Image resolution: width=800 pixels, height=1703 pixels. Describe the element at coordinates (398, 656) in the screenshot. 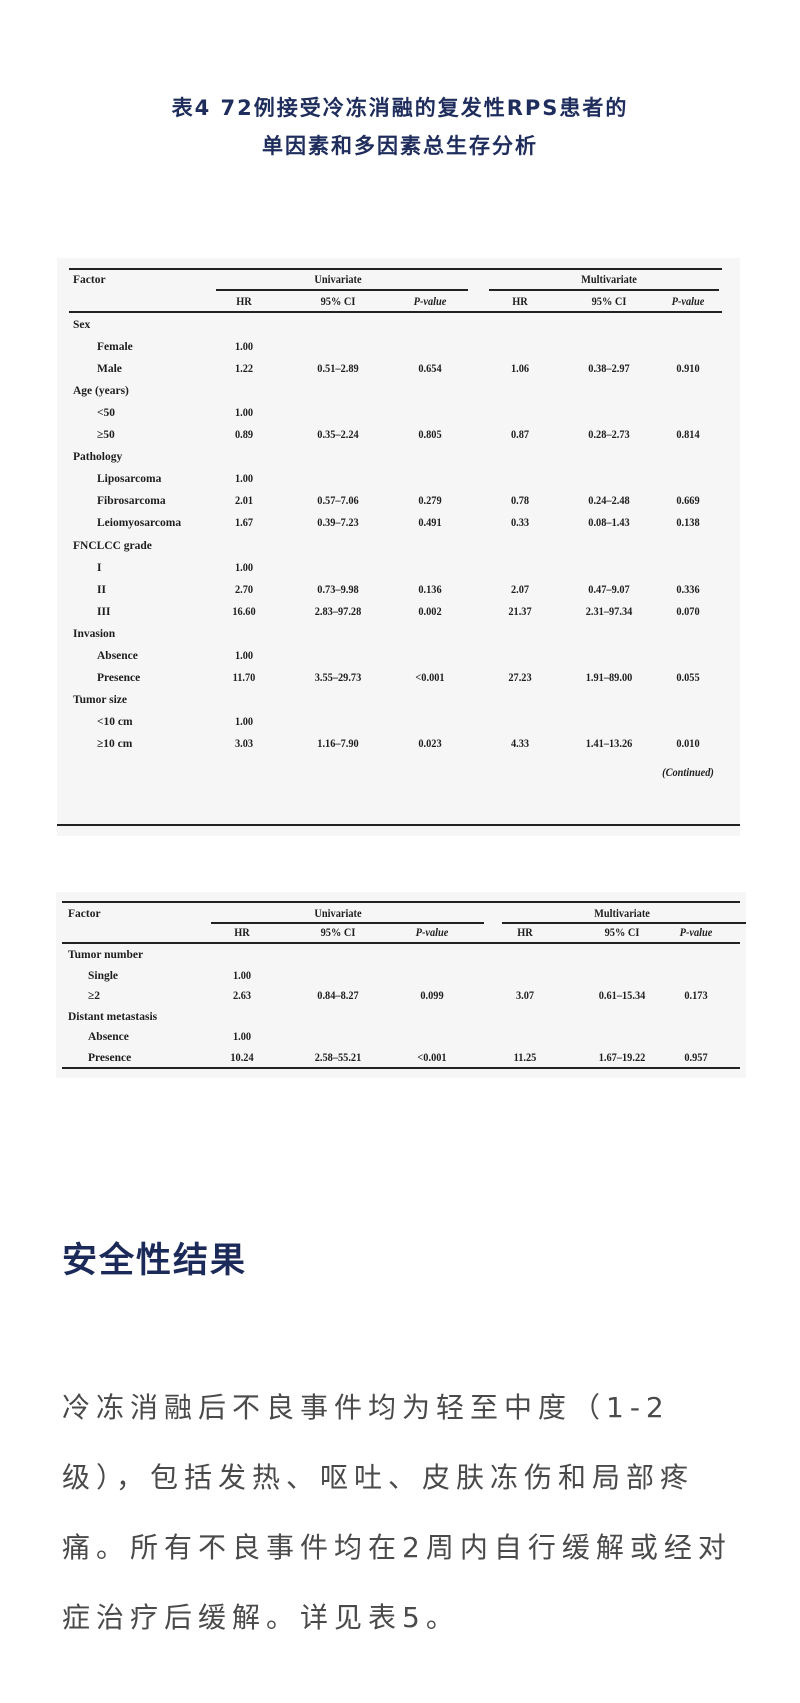

I see `table-row: Absence 1.00` at that location.